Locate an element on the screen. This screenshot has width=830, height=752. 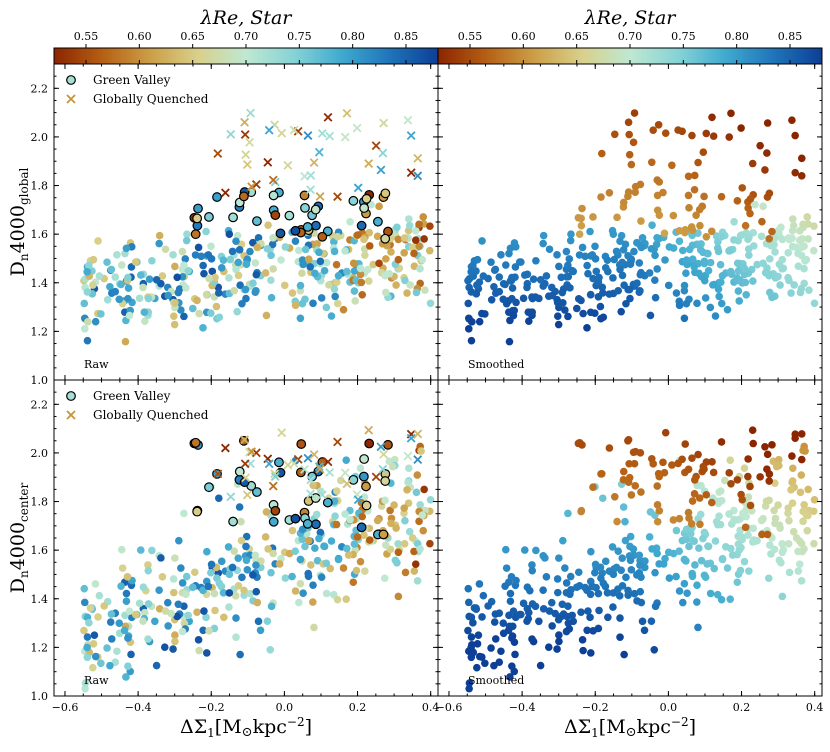
colorbar-tick-label: 0.65 is located at coordinates (576, 36).